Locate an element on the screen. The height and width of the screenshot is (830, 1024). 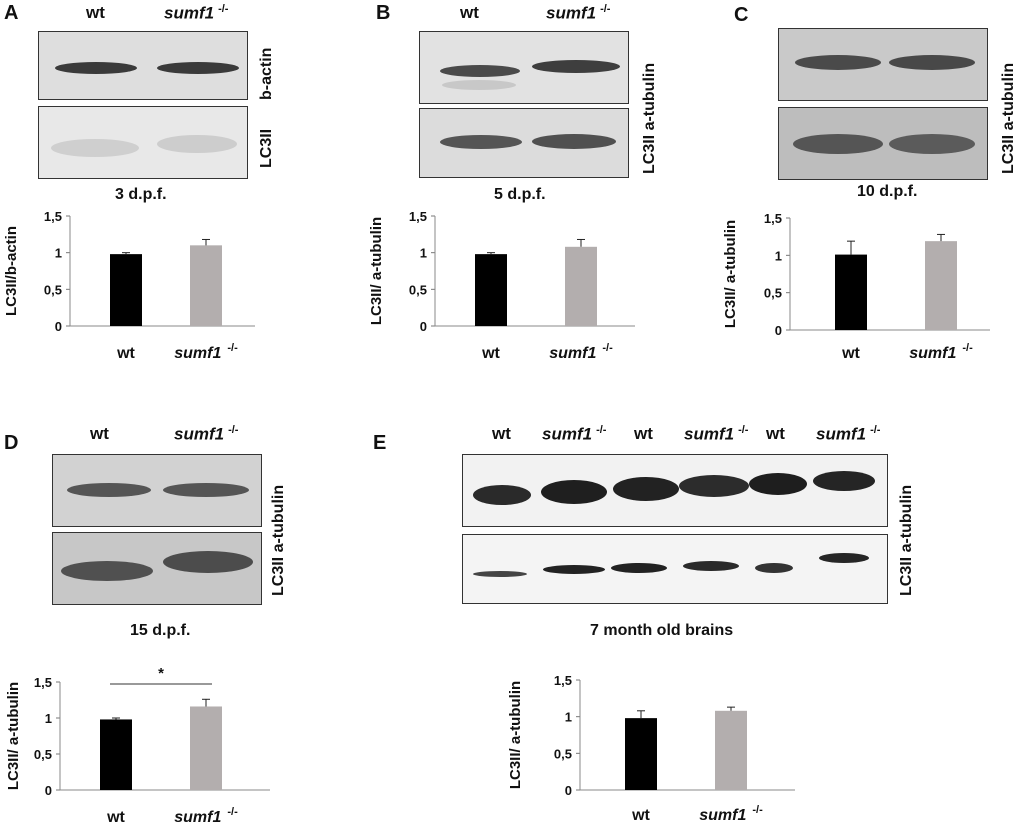
blot-a-tubulin is located at coordinates (883, 64).